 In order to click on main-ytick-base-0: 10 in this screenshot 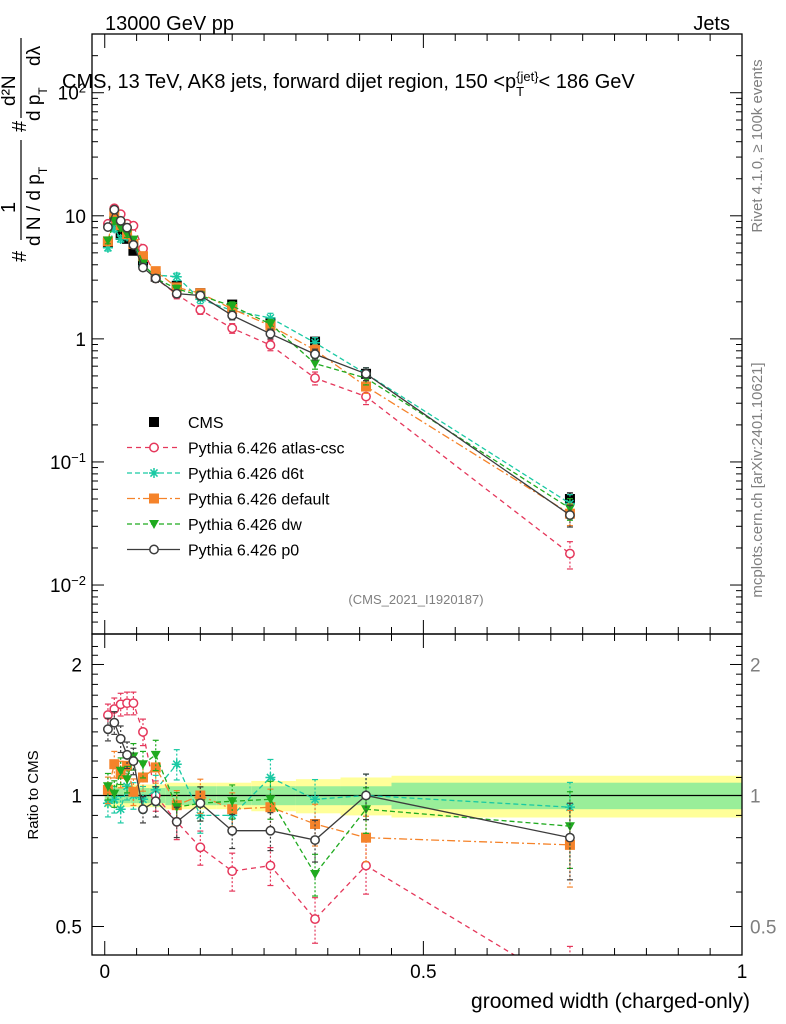, I will do `click(60, 586)`.